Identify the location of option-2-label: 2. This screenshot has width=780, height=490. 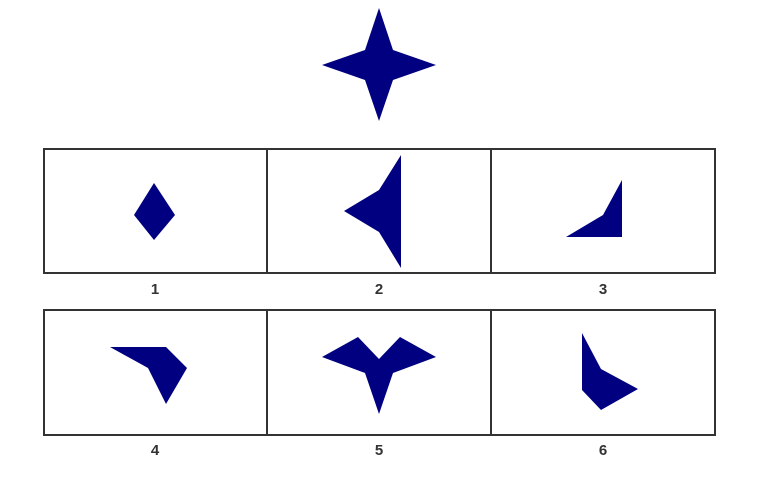
(379, 289).